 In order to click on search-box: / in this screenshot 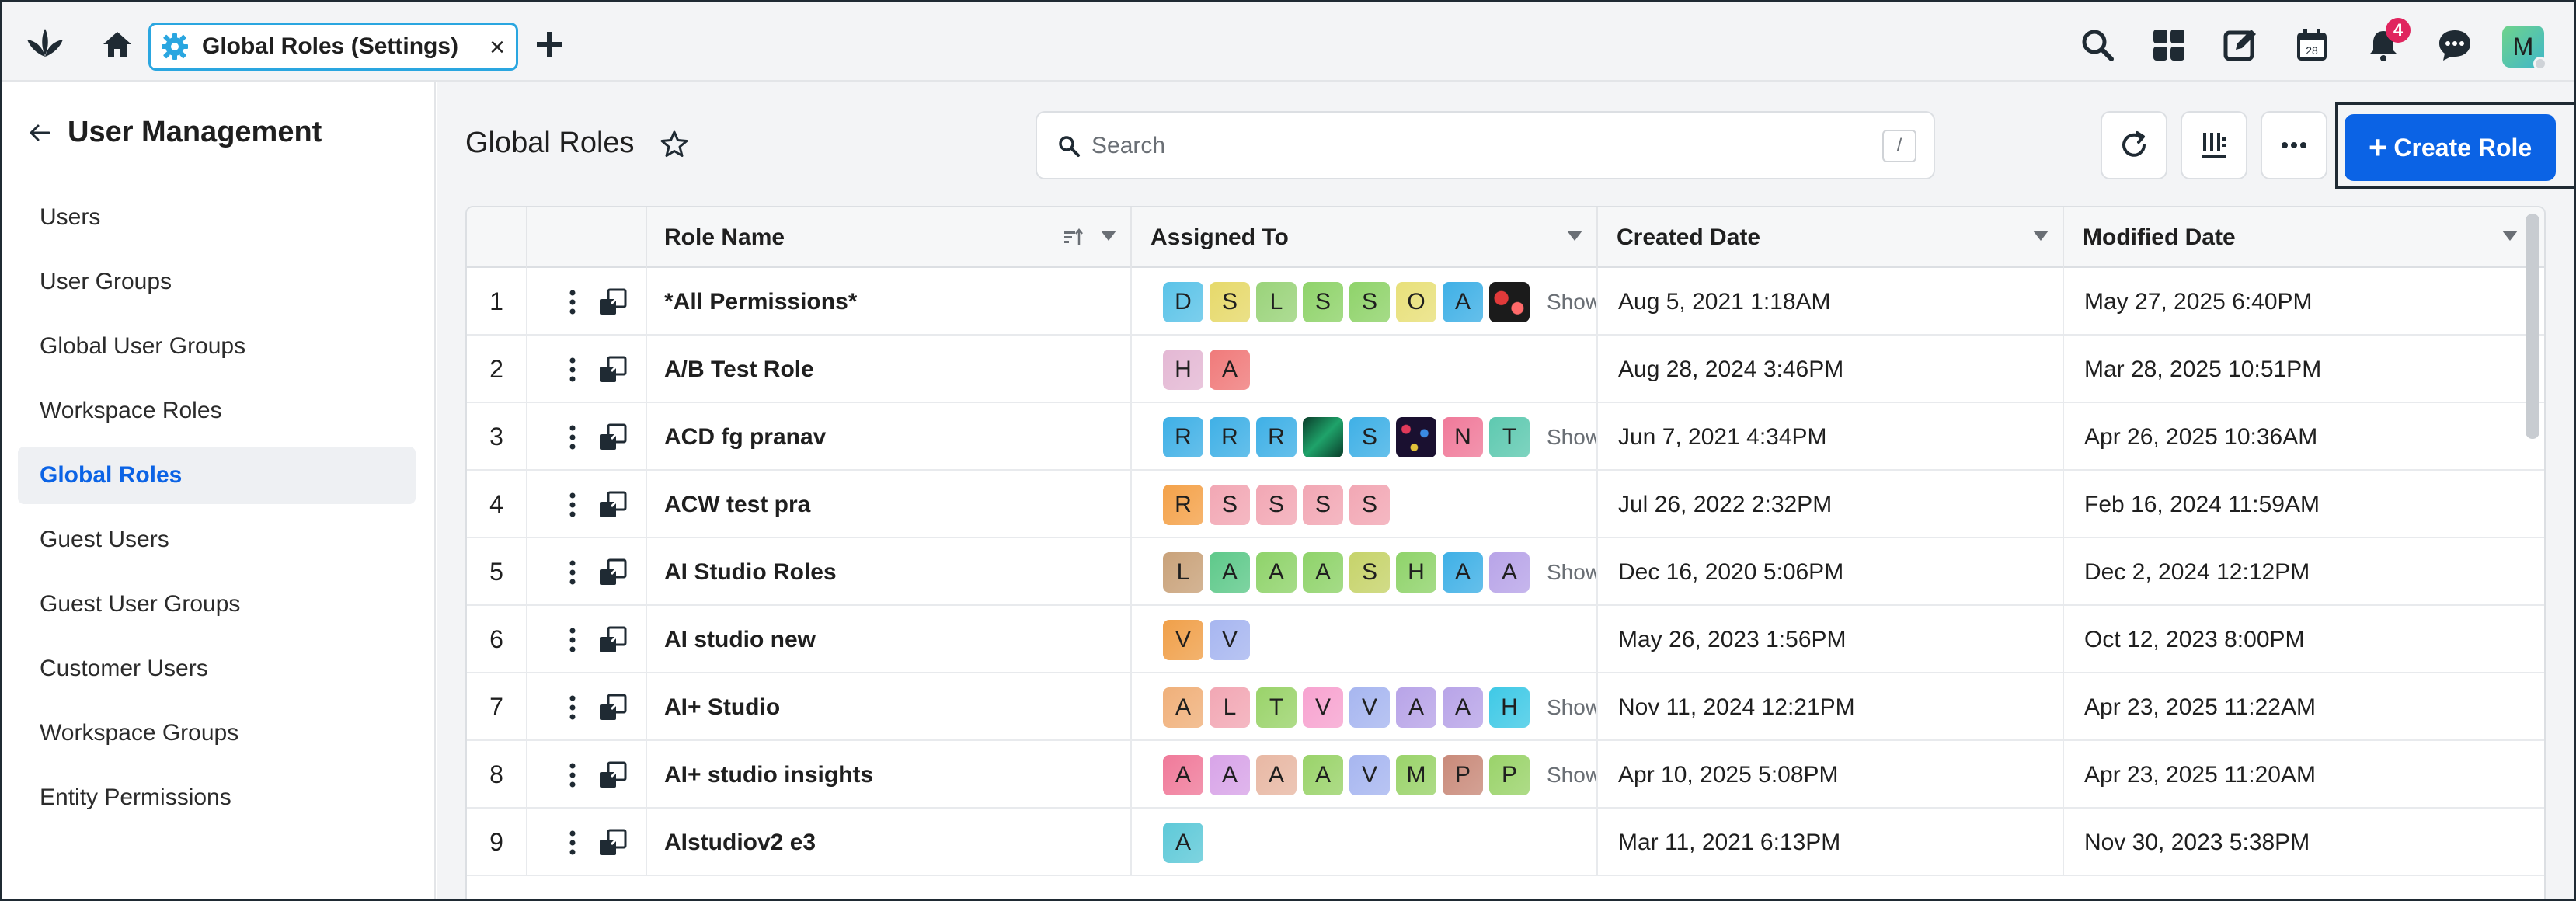, I will do `click(1485, 145)`.